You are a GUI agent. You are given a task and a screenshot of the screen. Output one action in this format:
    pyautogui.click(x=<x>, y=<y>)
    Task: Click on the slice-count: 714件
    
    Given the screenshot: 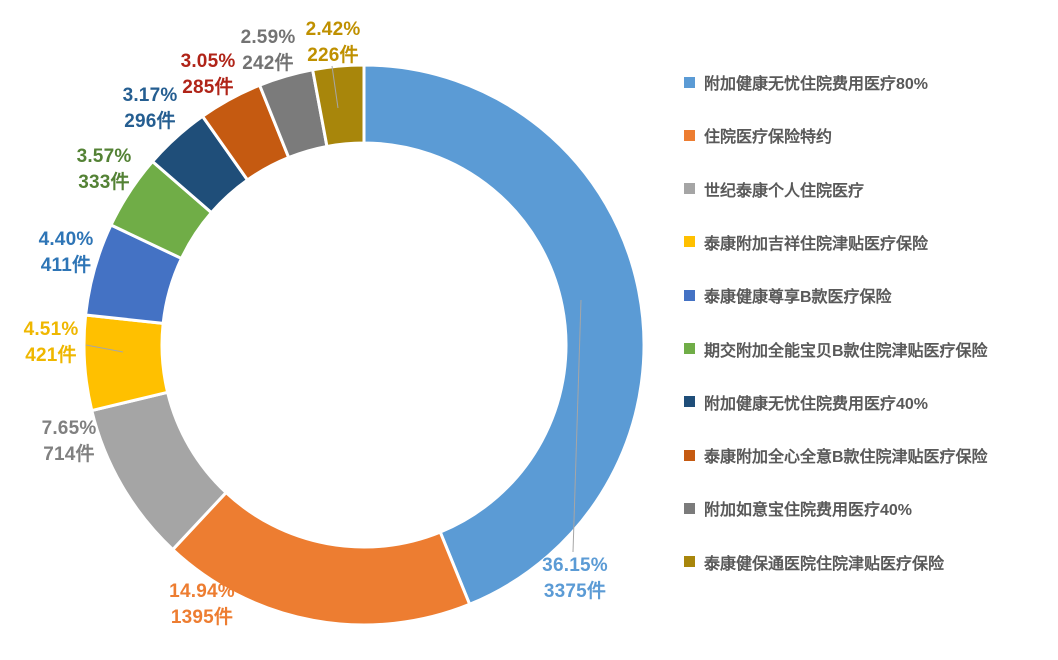 What is the action you would take?
    pyautogui.click(x=69, y=454)
    